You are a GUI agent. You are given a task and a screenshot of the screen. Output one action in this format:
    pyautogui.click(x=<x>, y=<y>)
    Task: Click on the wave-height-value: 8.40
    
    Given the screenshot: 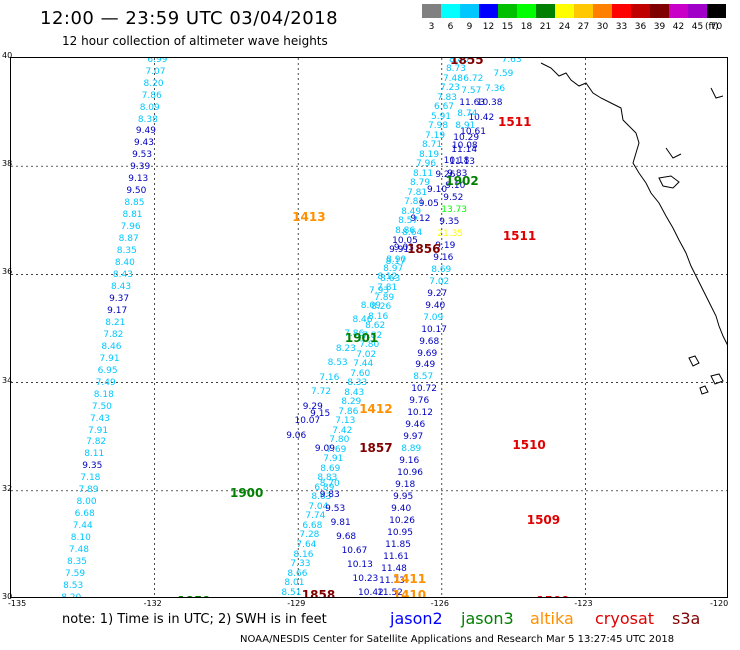 What is the action you would take?
    pyautogui.click(x=124, y=263)
    